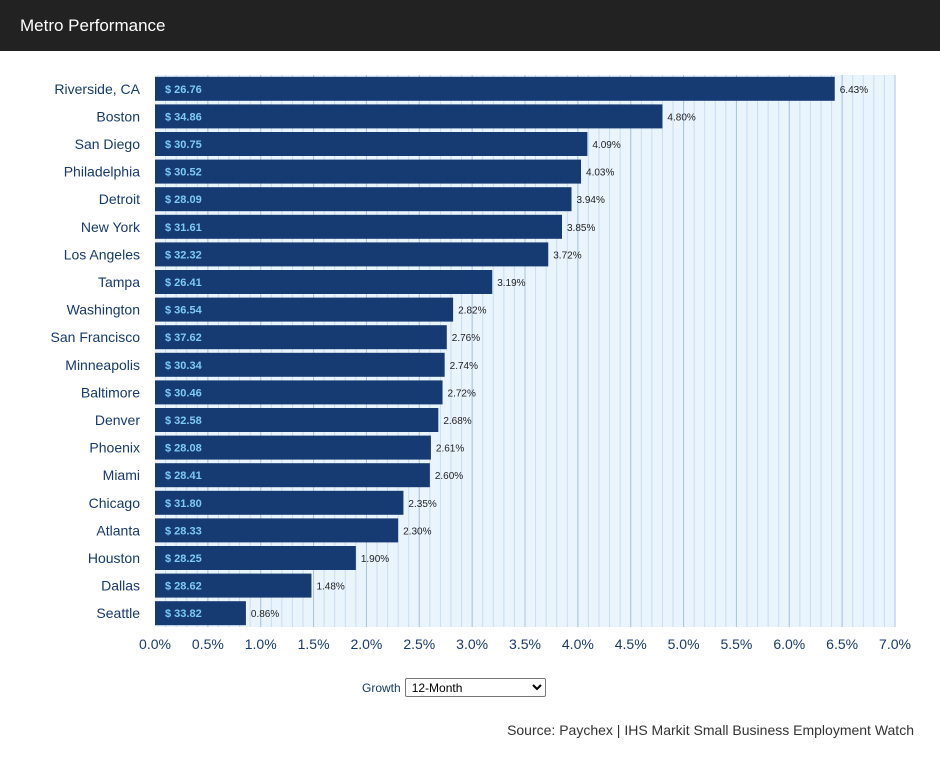 This screenshot has width=940, height=759. Describe the element at coordinates (108, 144) in the screenshot. I see `category-label: San Diego` at that location.